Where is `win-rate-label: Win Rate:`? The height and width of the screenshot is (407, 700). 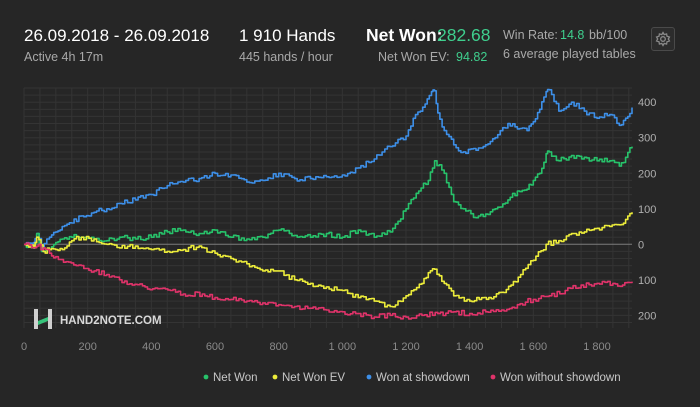 win-rate-label: Win Rate: is located at coordinates (530, 35).